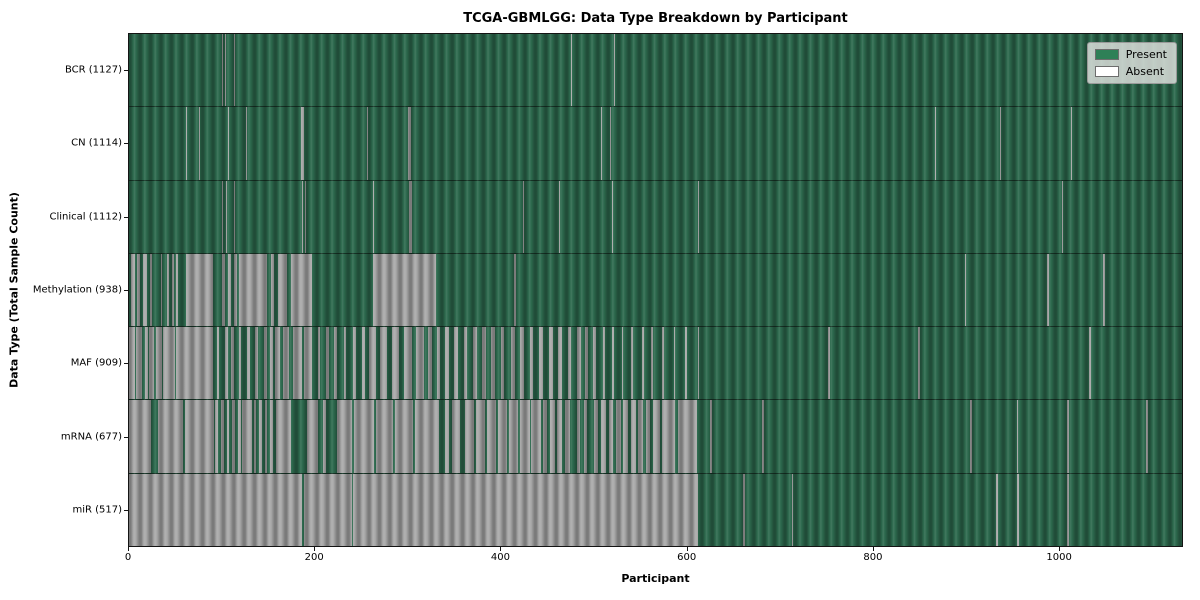 The image size is (1200, 600). Describe the element at coordinates (314, 557) in the screenshot. I see `xtick-label-200: 200` at that location.